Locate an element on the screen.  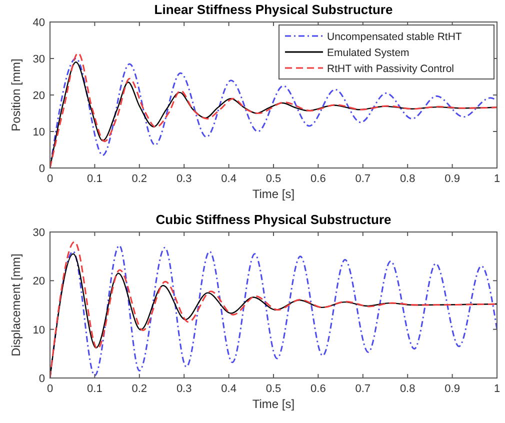
legend-label: Uncompensated stable RtHT is located at coordinates (394, 37).